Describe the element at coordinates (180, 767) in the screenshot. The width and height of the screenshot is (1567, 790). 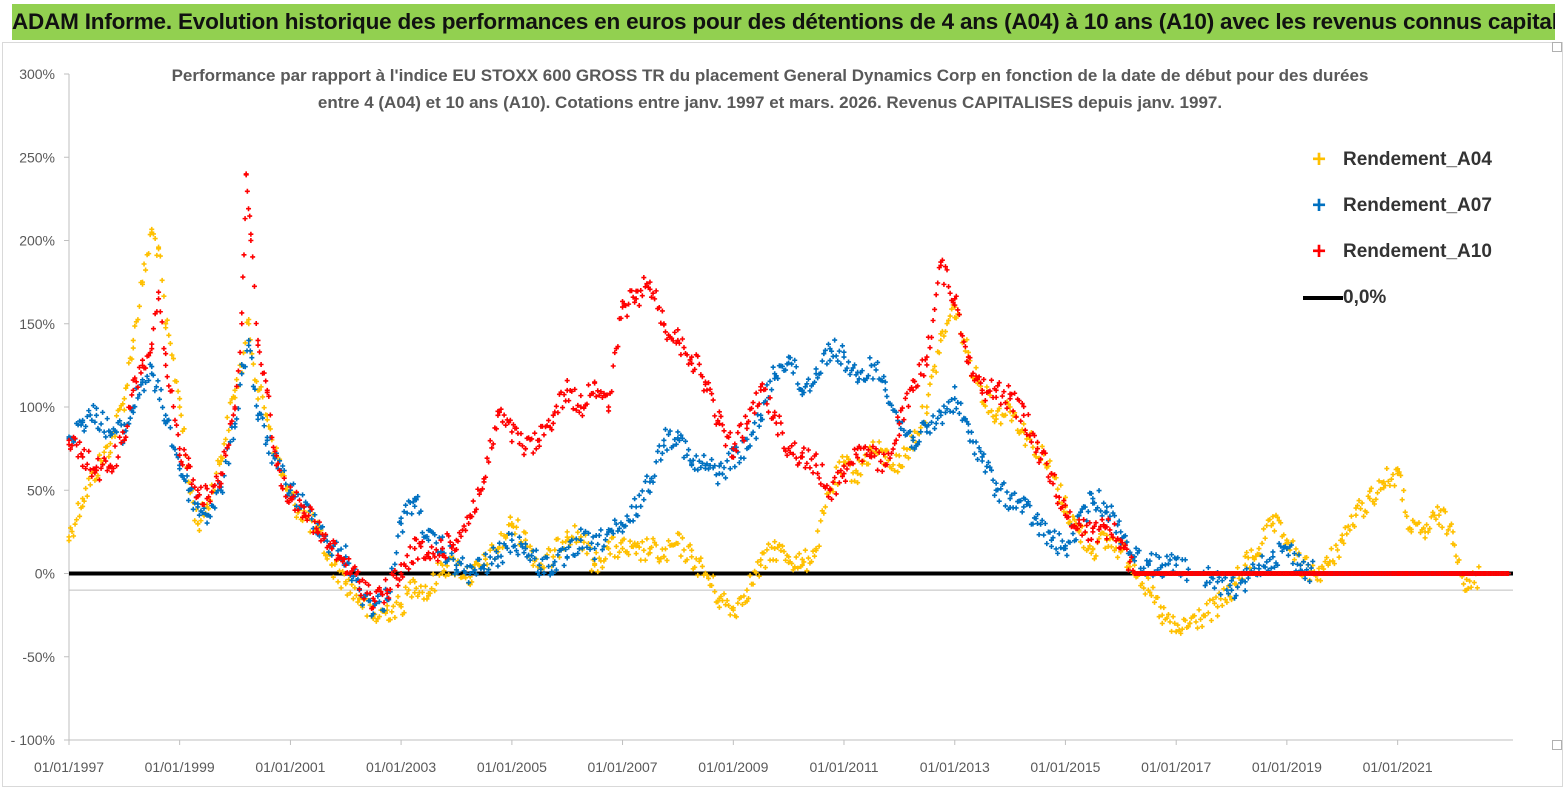
I see `x-tick-label: 01/01/1999` at that location.